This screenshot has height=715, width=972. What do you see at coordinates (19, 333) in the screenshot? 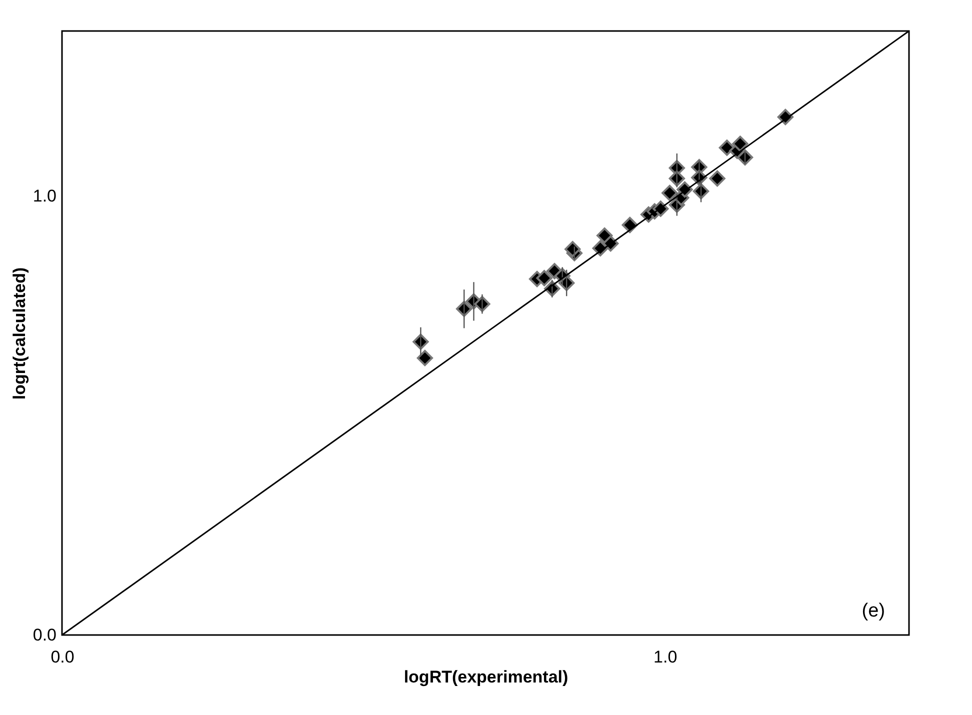
I see `y-axis-title: logrt(calculated)` at bounding box center [19, 333].